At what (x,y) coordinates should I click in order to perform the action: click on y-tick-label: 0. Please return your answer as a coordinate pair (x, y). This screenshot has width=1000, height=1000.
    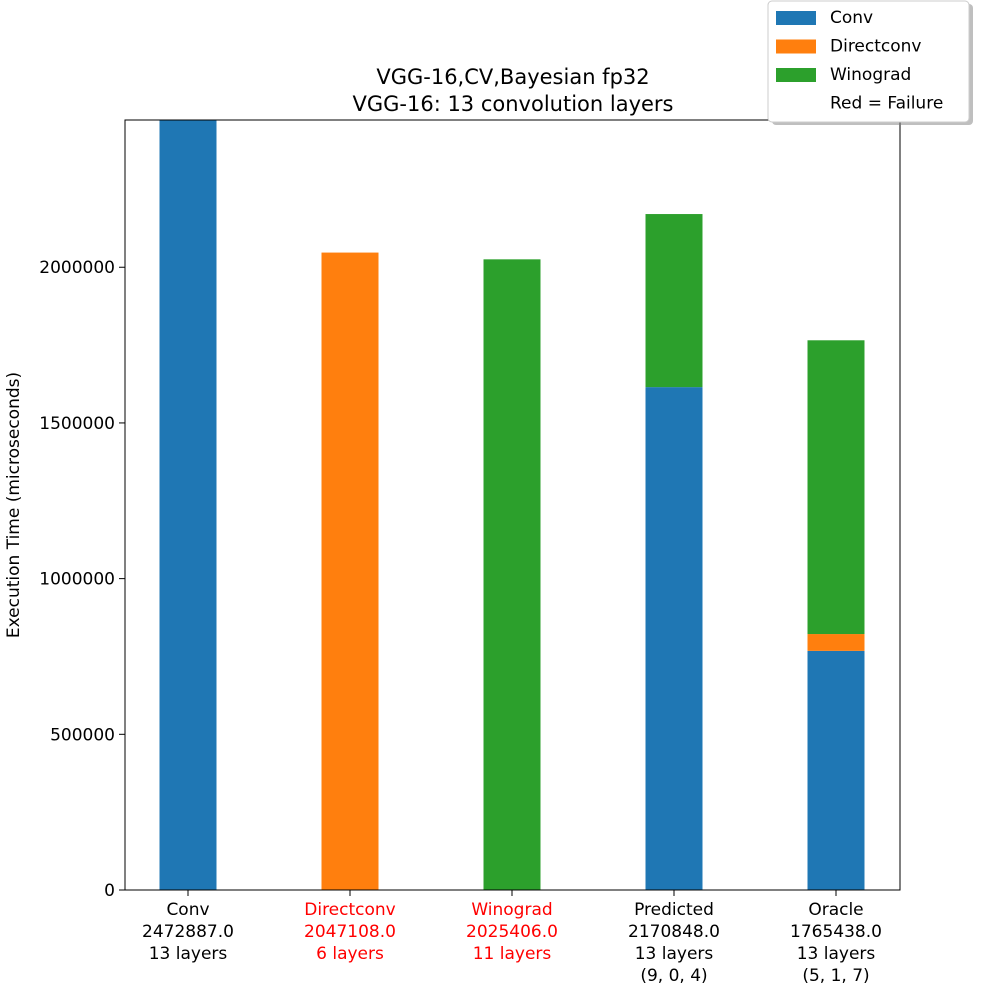
    Looking at the image, I should click on (109, 891).